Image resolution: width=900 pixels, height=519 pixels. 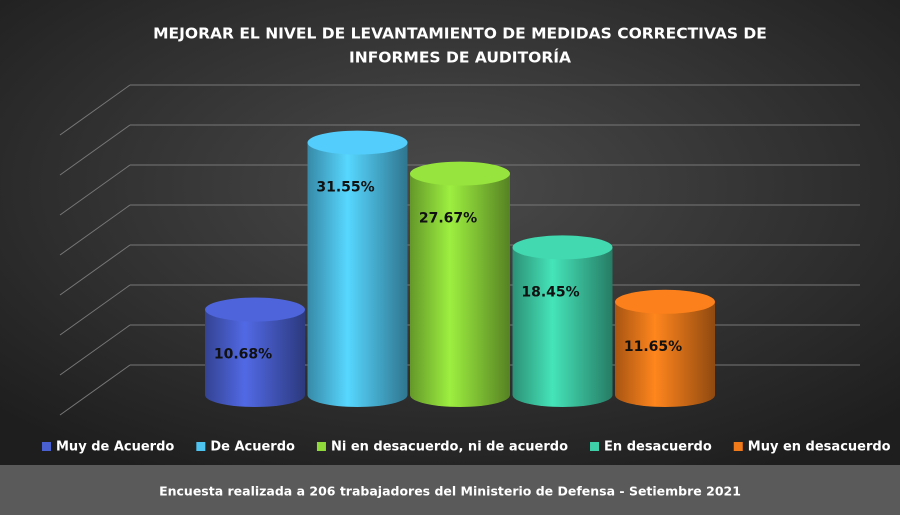 I want to click on data-label: 31.55%, so click(x=345, y=188).